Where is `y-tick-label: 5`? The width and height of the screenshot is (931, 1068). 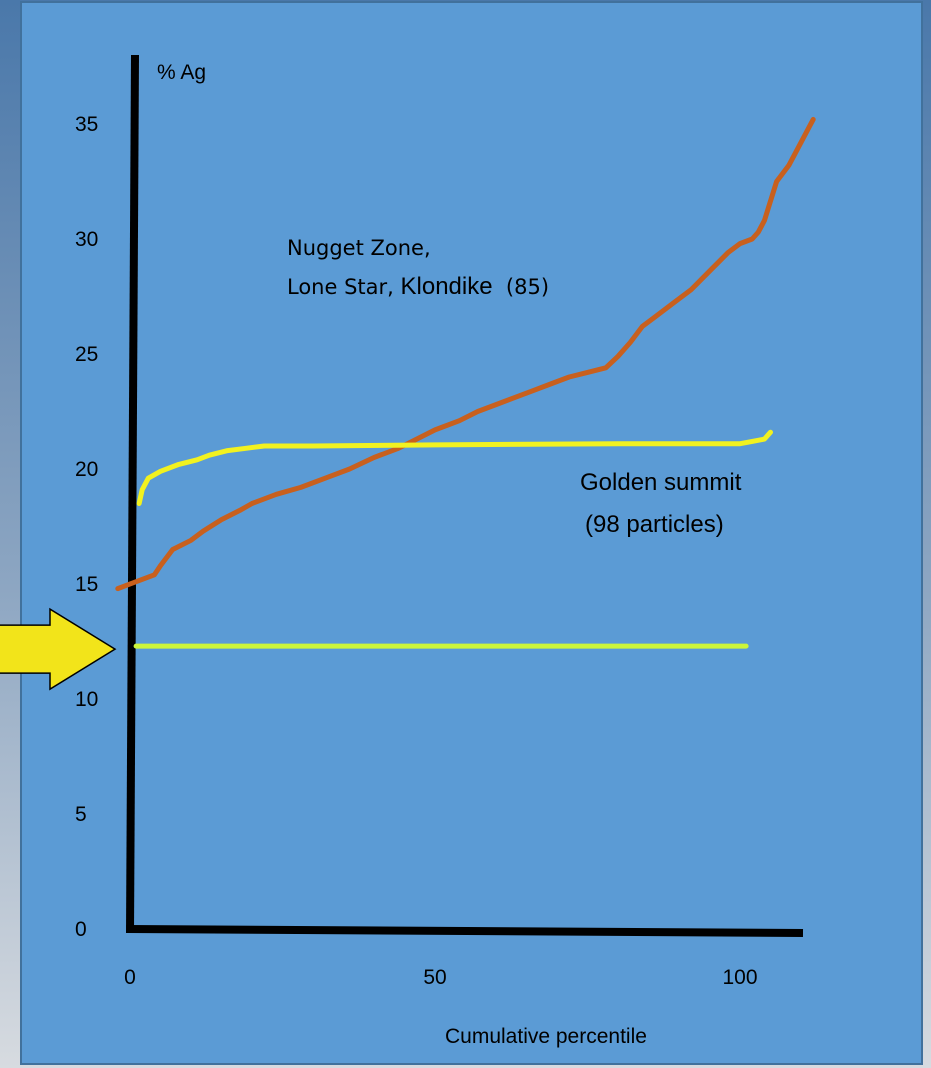
y-tick-label: 5 is located at coordinates (81, 814).